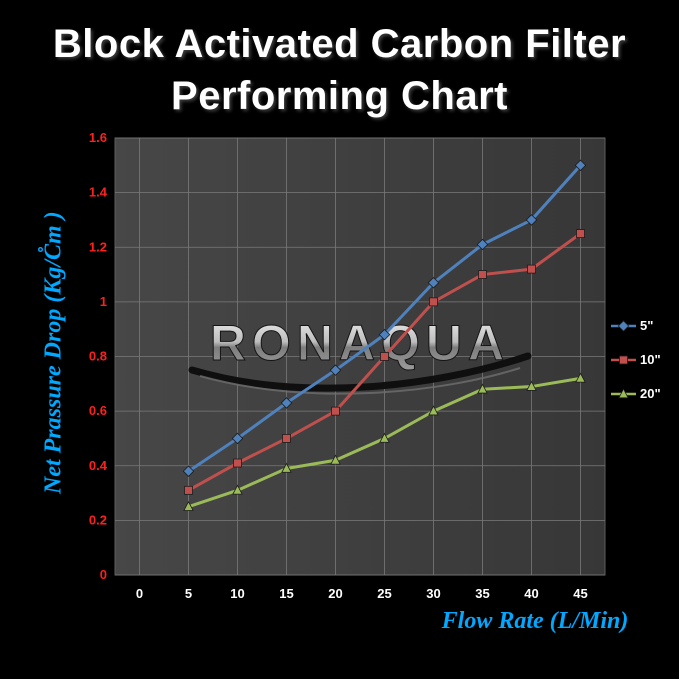  What do you see at coordinates (98, 519) in the screenshot?
I see `y-tick-label: 0.2` at bounding box center [98, 519].